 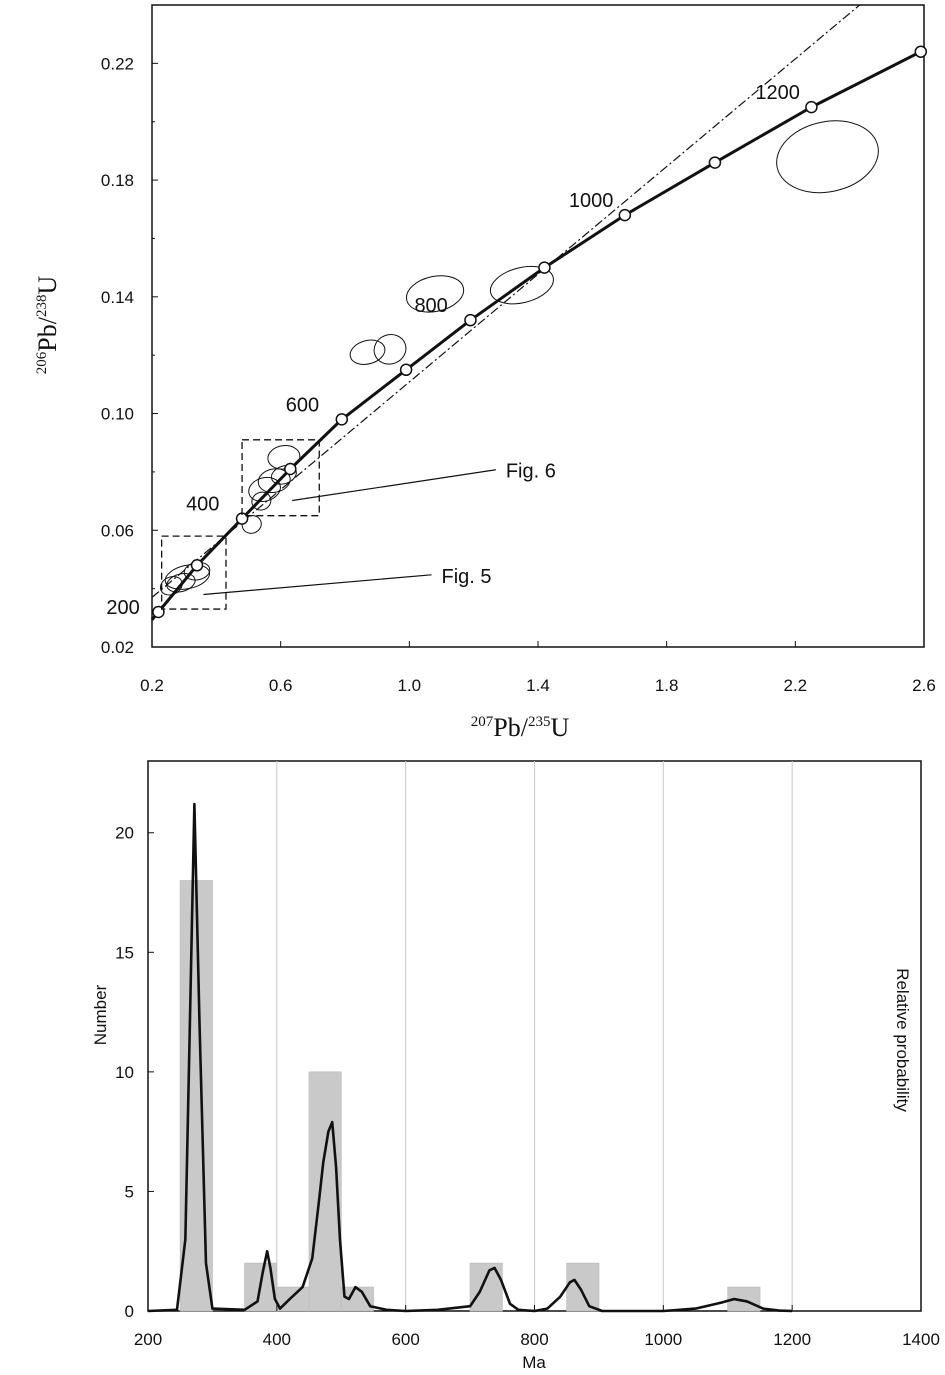 What do you see at coordinates (129, 355) in the screenshot?
I see `concordia-y-ticks: 0.02 0.06 0.10 0.14 0.18 0.22` at bounding box center [129, 355].